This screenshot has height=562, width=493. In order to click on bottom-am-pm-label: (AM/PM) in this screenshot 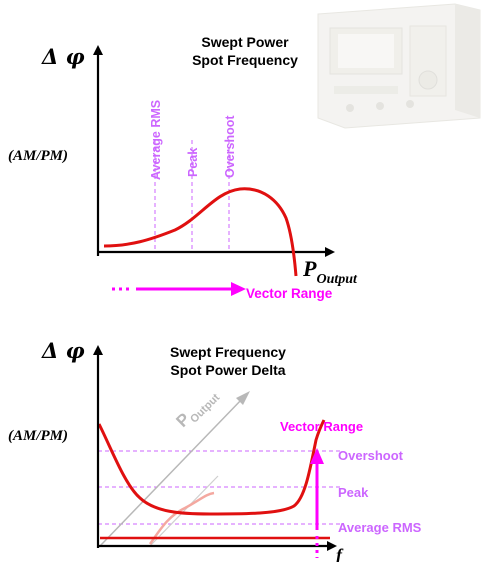, I will do `click(38, 436)`.